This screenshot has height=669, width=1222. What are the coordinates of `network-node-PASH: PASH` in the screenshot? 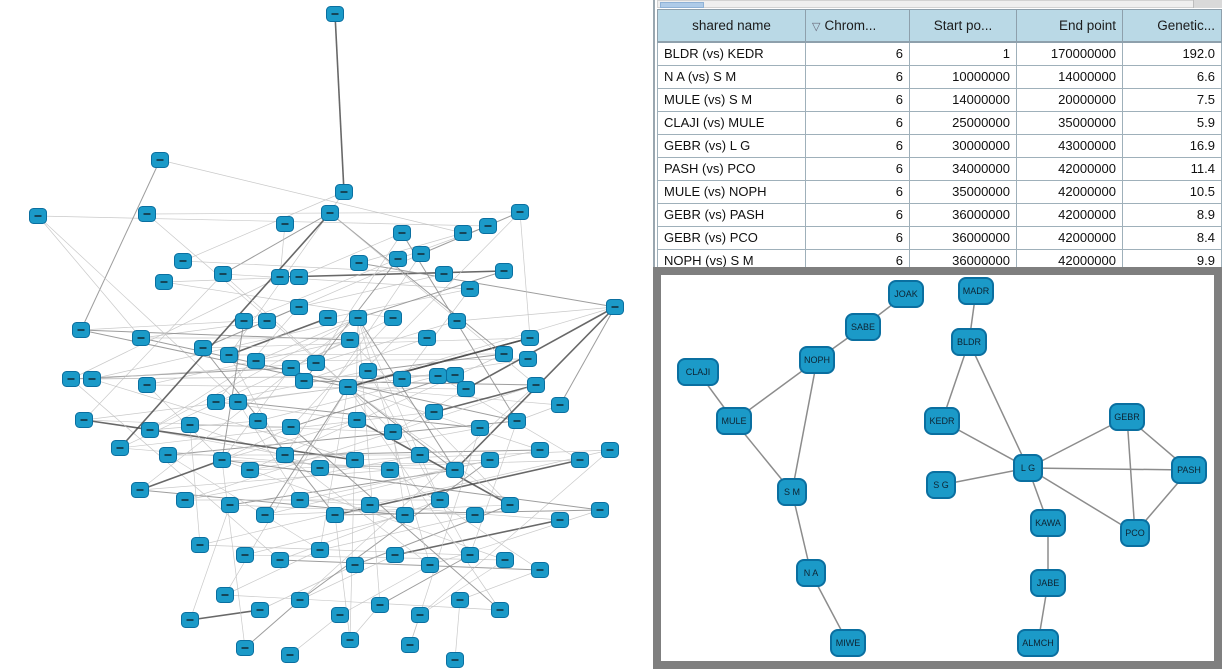 It's located at (1189, 470).